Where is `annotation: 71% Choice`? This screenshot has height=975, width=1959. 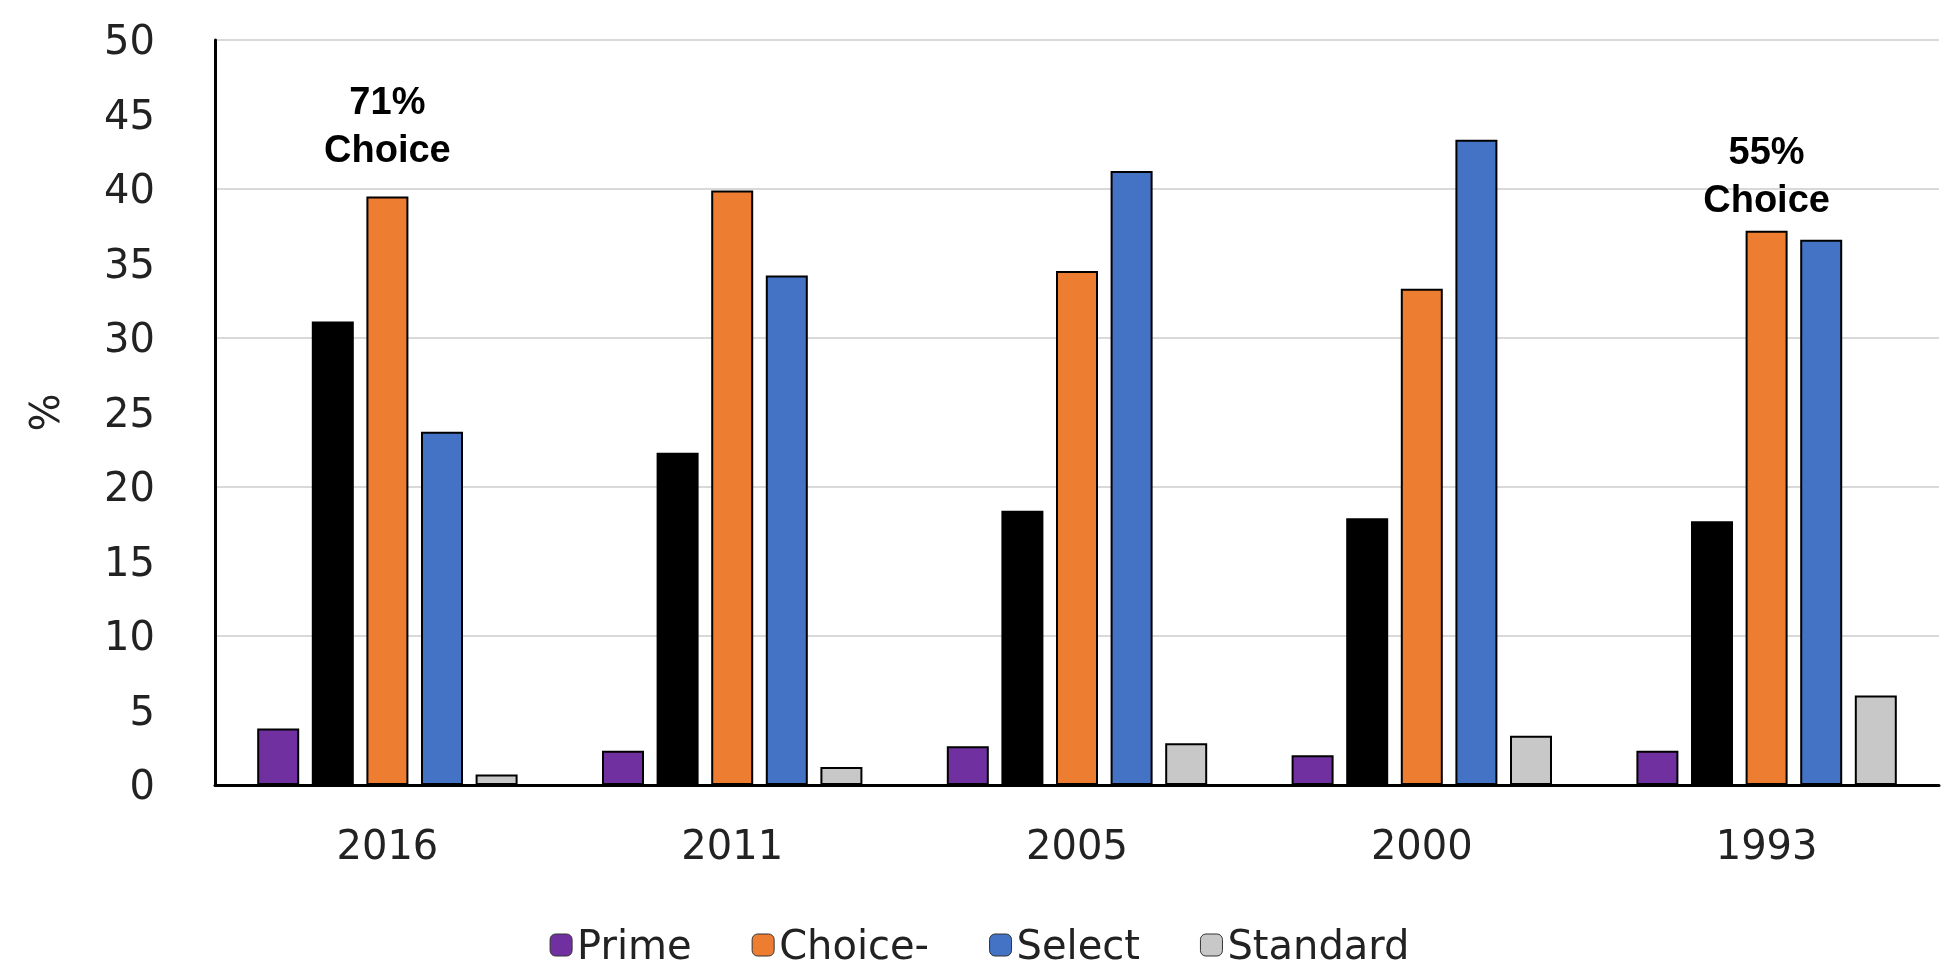 annotation: 71% Choice is located at coordinates (387, 125).